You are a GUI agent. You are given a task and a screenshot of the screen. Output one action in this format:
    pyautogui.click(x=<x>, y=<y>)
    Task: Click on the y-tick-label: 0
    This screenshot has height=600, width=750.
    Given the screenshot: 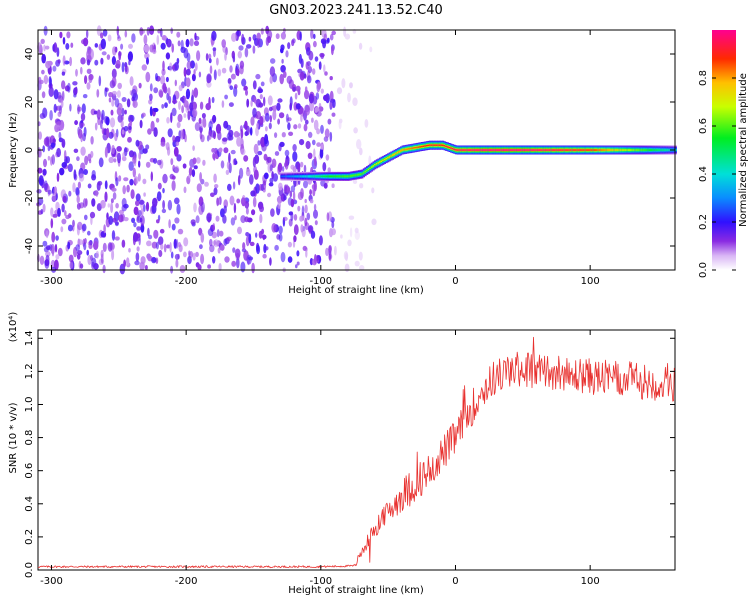 What is the action you would take?
    pyautogui.click(x=29, y=150)
    